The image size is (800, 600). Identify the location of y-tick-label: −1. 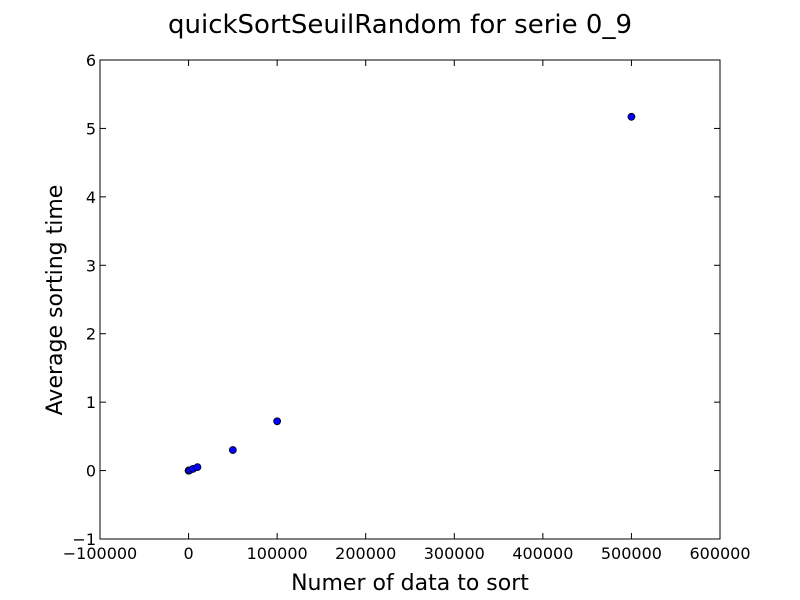
(84, 539).